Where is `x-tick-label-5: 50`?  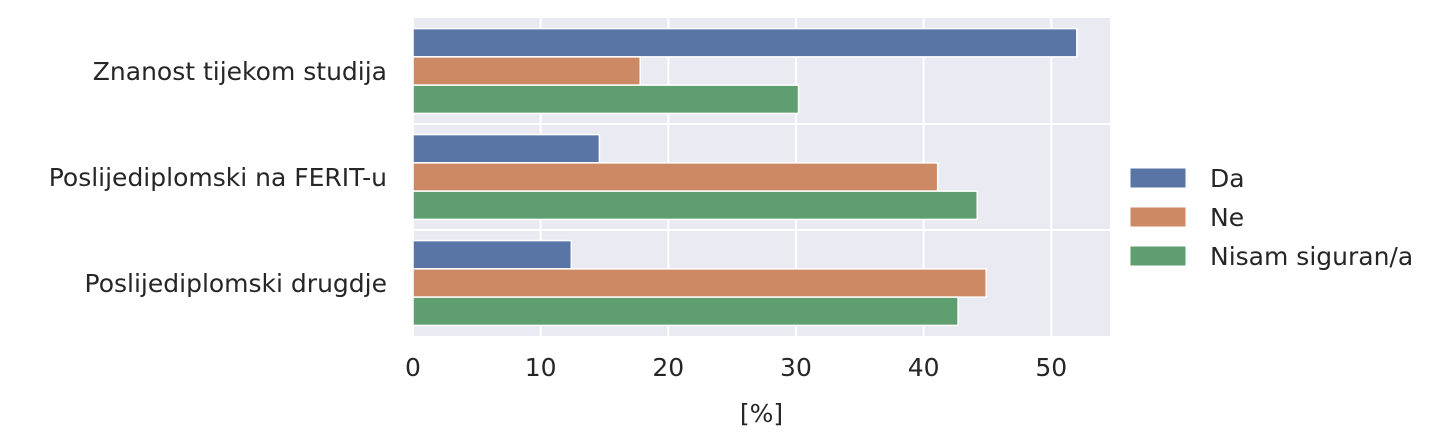
x-tick-label-5: 50 is located at coordinates (1051, 367).